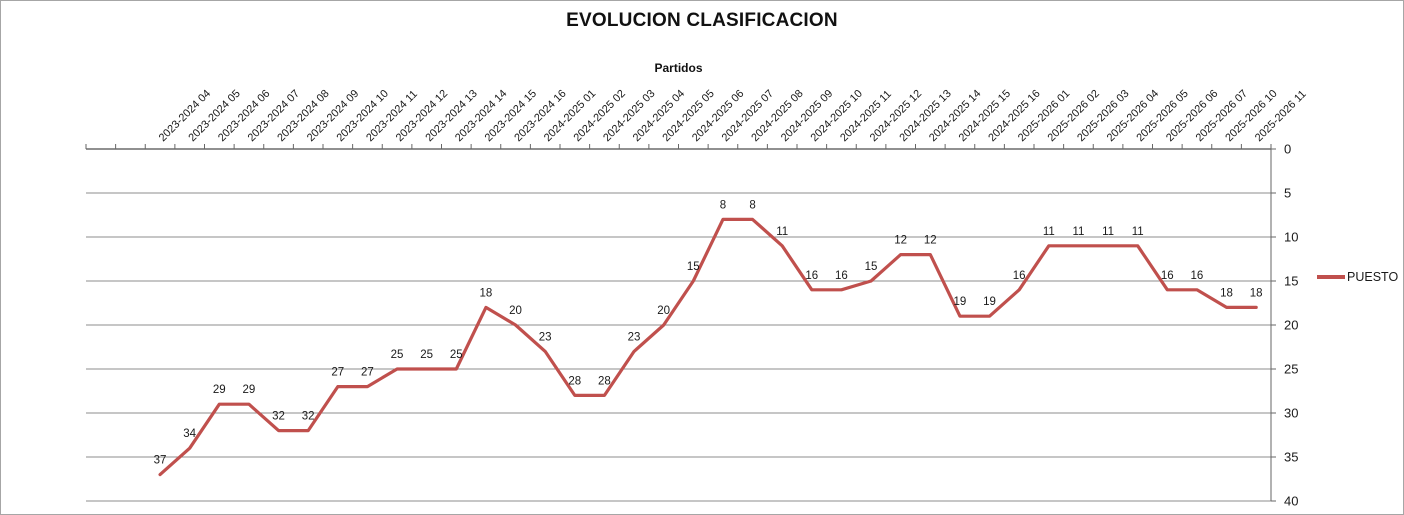  I want to click on legend: PUESTO, so click(1357, 277).